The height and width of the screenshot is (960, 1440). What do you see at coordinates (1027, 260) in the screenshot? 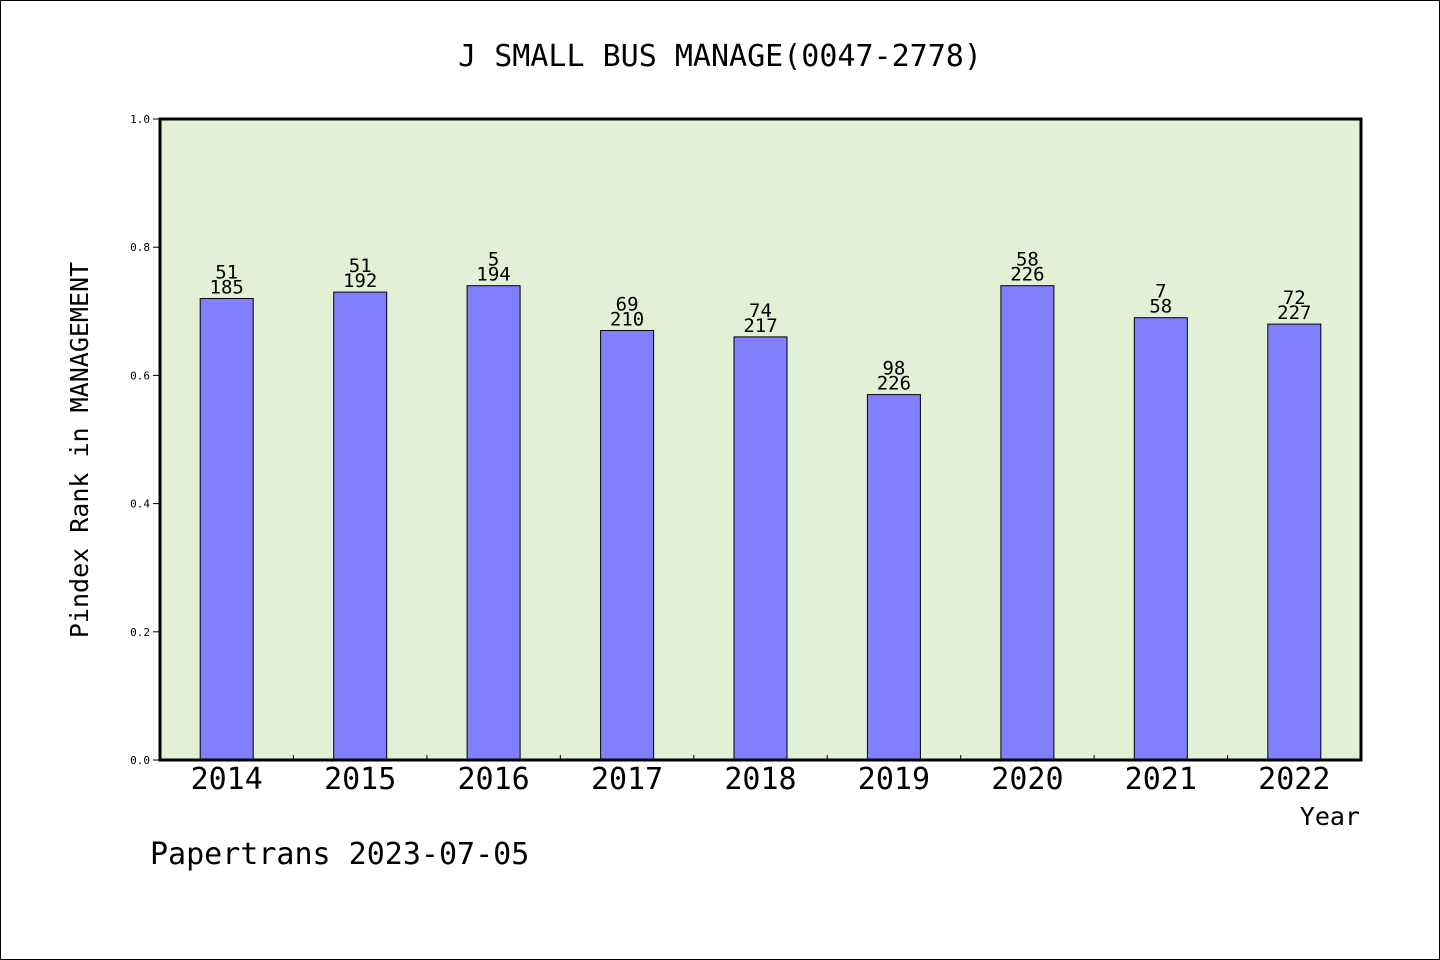
I see `bar-label-top: 58` at bounding box center [1027, 260].